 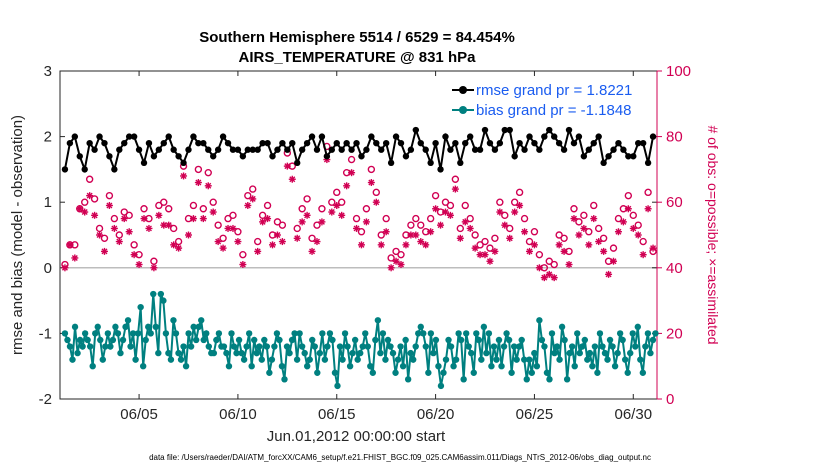 I want to click on y-right-tick-label: 0, so click(x=670, y=399).